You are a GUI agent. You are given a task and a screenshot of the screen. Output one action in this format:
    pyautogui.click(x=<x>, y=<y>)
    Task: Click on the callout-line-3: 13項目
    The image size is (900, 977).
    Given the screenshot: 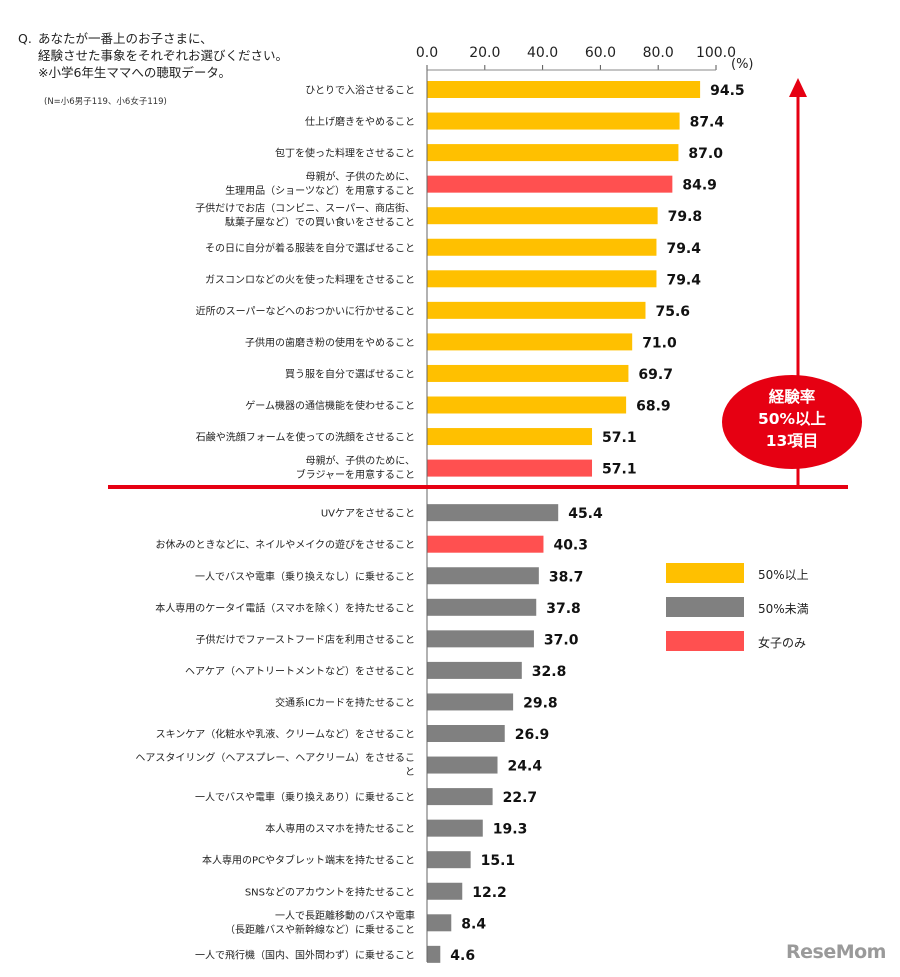 What is the action you would take?
    pyautogui.click(x=792, y=441)
    